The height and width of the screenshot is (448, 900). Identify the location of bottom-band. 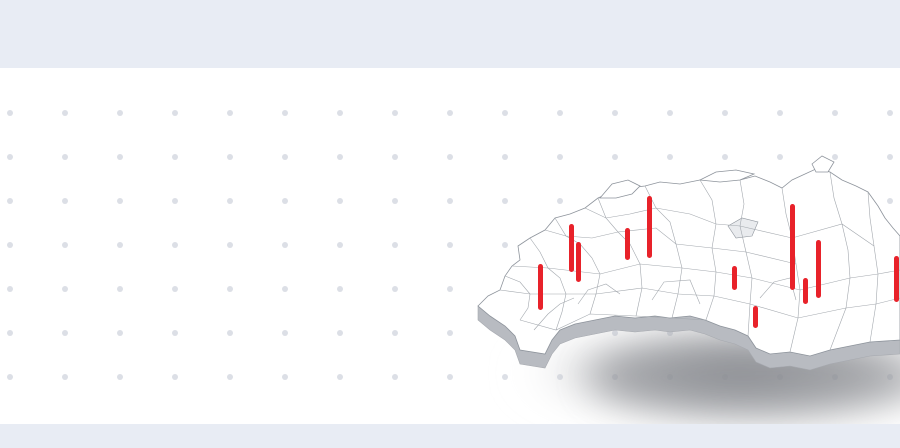
(450, 436).